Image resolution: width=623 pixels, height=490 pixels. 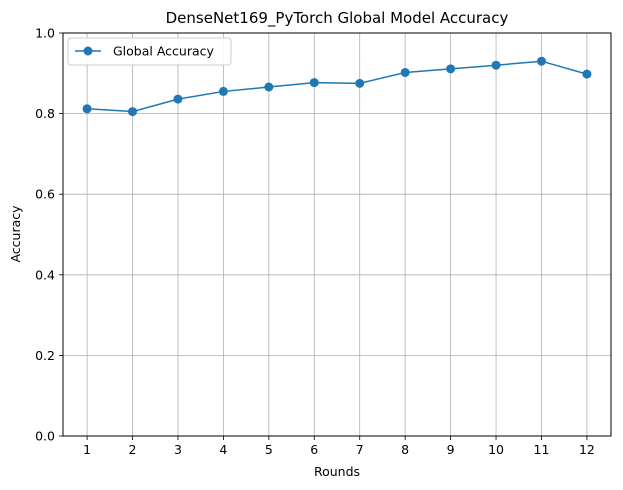 What do you see at coordinates (45, 436) in the screenshot?
I see `y-tick-label: 0.0` at bounding box center [45, 436].